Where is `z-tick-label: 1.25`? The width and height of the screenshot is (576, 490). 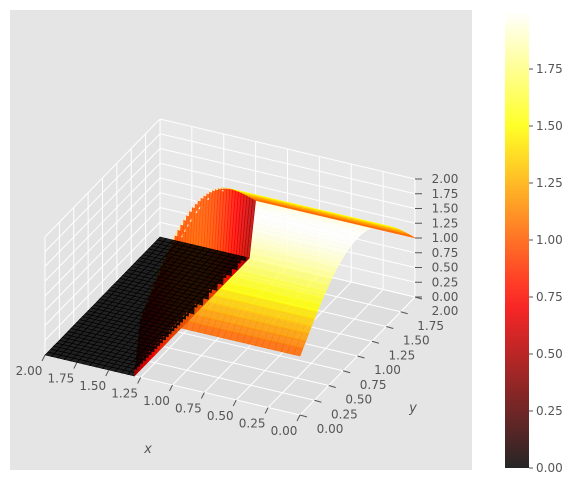 z-tick-label: 1.25 is located at coordinates (445, 223).